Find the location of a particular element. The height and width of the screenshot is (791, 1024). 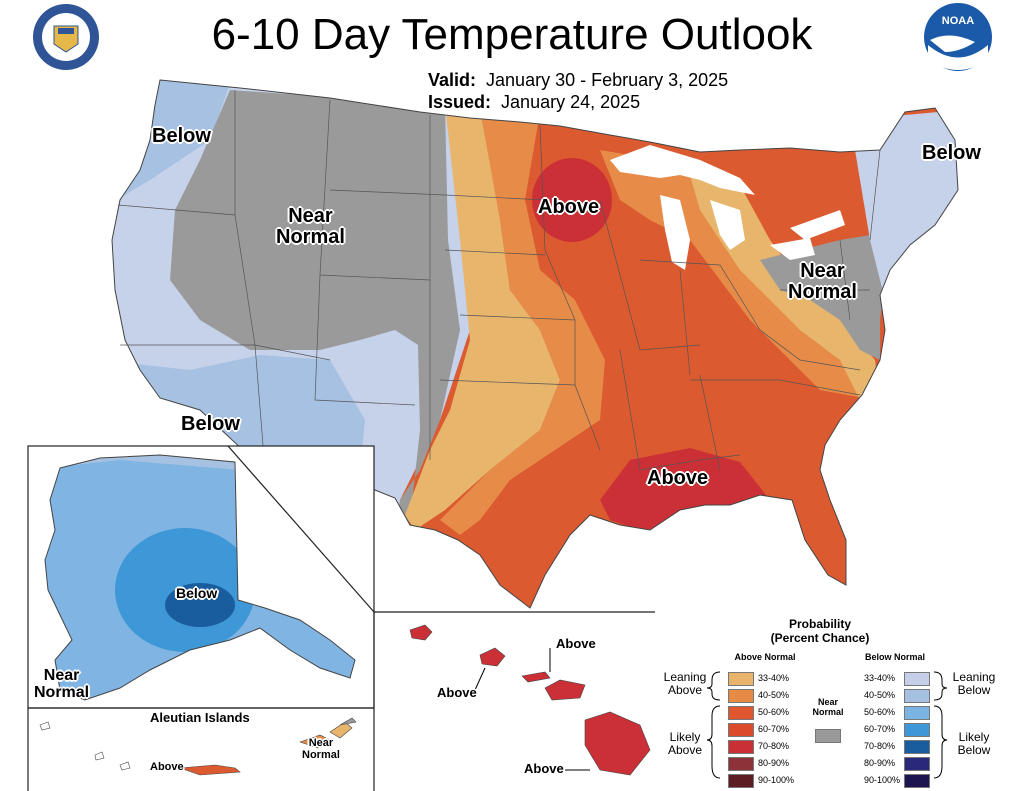

hawaii-islands is located at coordinates (530, 700).